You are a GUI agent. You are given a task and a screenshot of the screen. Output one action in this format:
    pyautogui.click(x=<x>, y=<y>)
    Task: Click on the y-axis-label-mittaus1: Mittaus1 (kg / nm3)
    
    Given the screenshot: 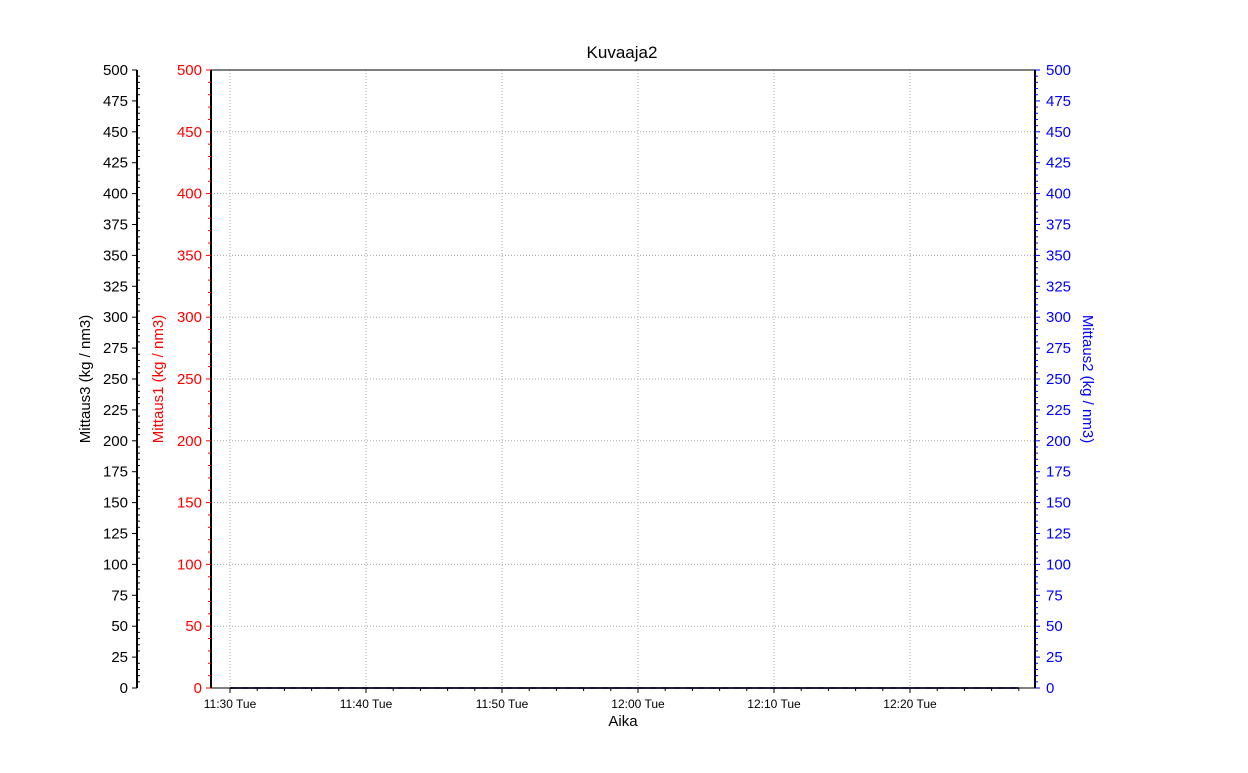 What is the action you would take?
    pyautogui.click(x=158, y=379)
    